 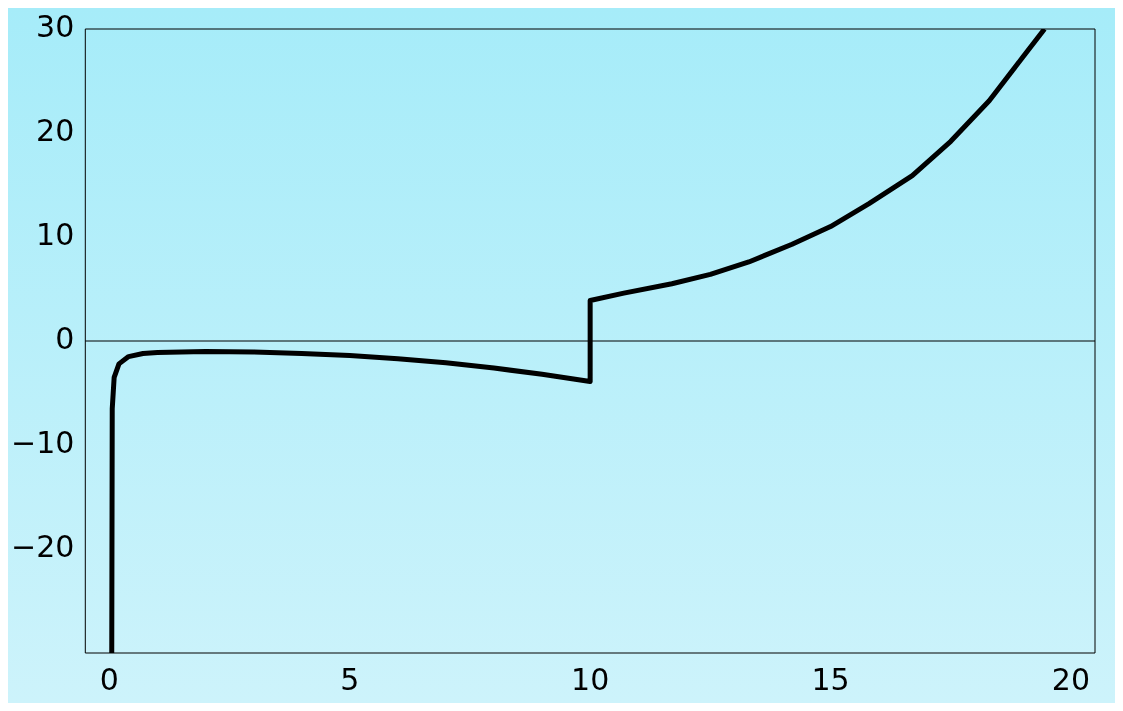 I want to click on x-tick-label: 5, so click(x=350, y=679).